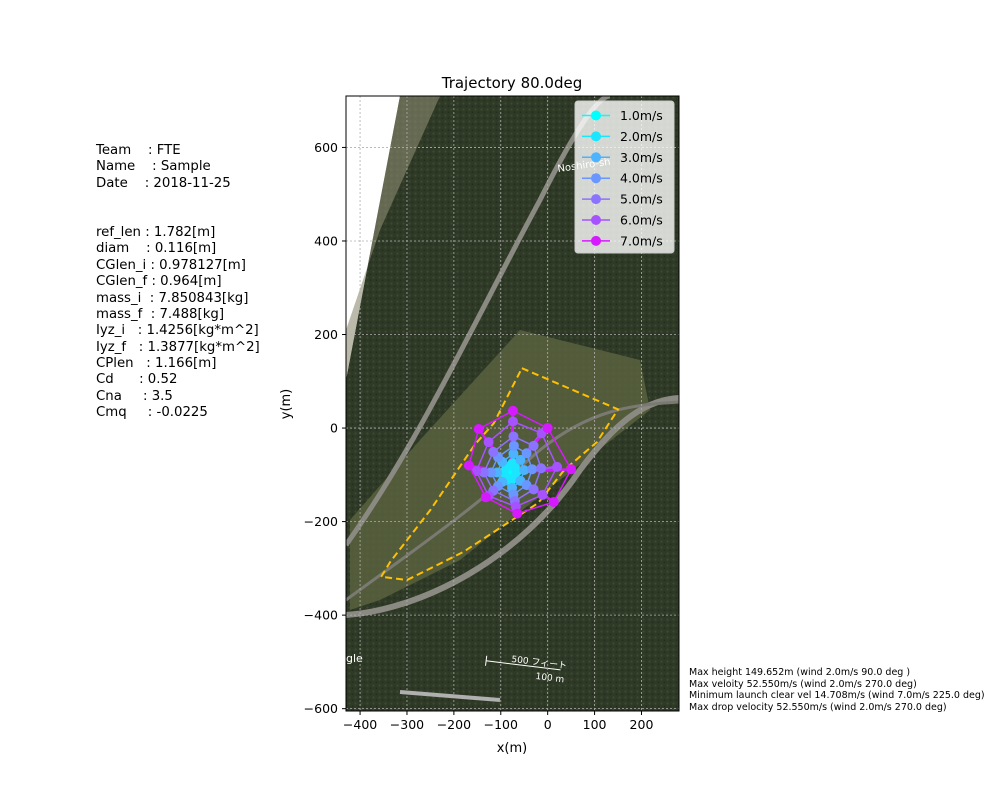 Image resolution: width=1000 pixels, height=800 pixels. Describe the element at coordinates (450, 696) in the screenshot. I see `runway` at that location.